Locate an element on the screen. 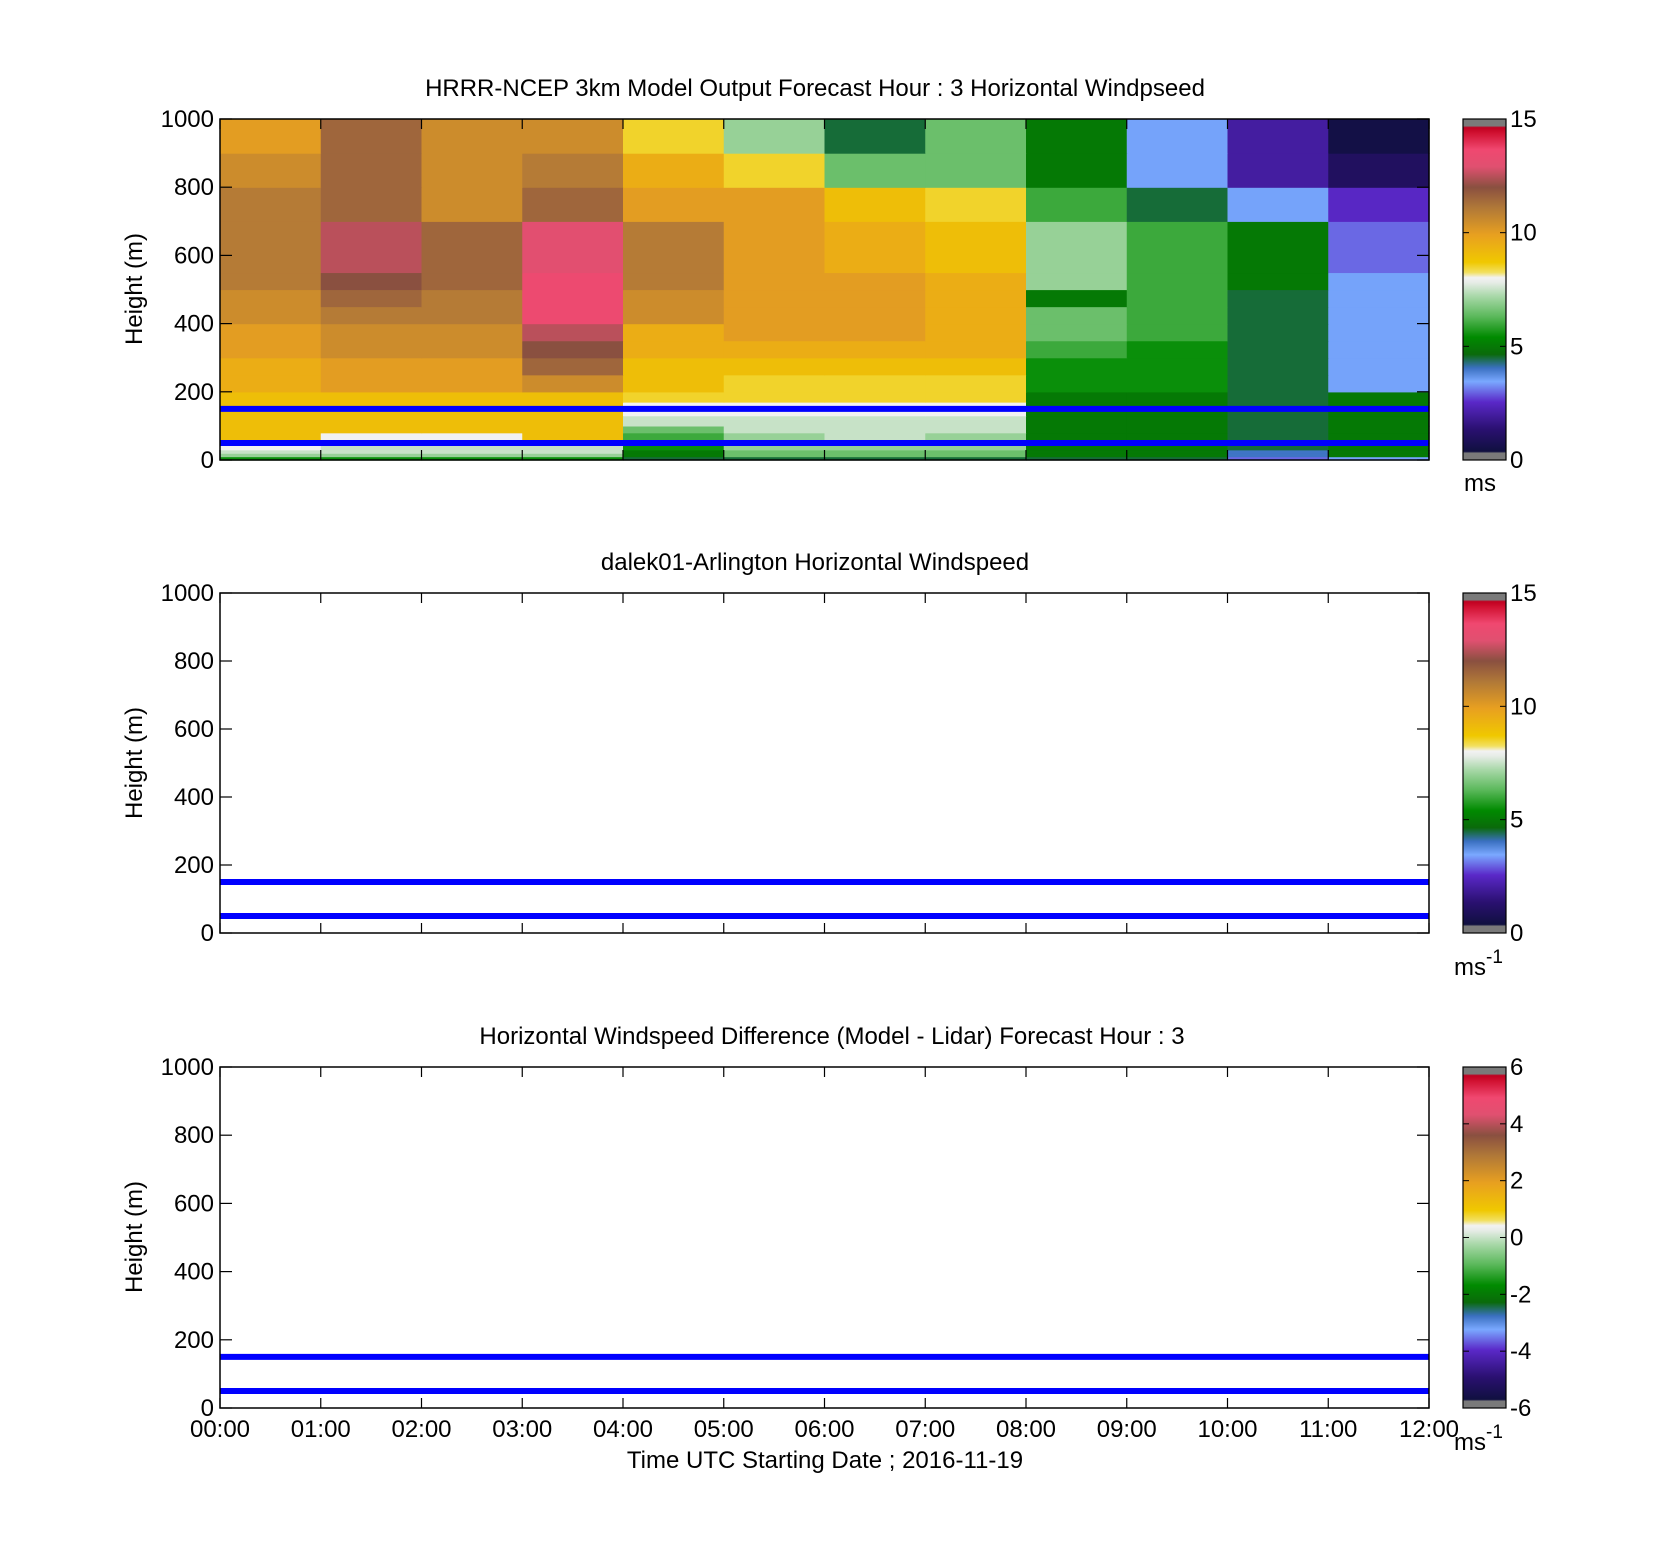 The image size is (1680, 1561). panel-difference-colorbar-unit: ms-1 is located at coordinates (1478, 1439).